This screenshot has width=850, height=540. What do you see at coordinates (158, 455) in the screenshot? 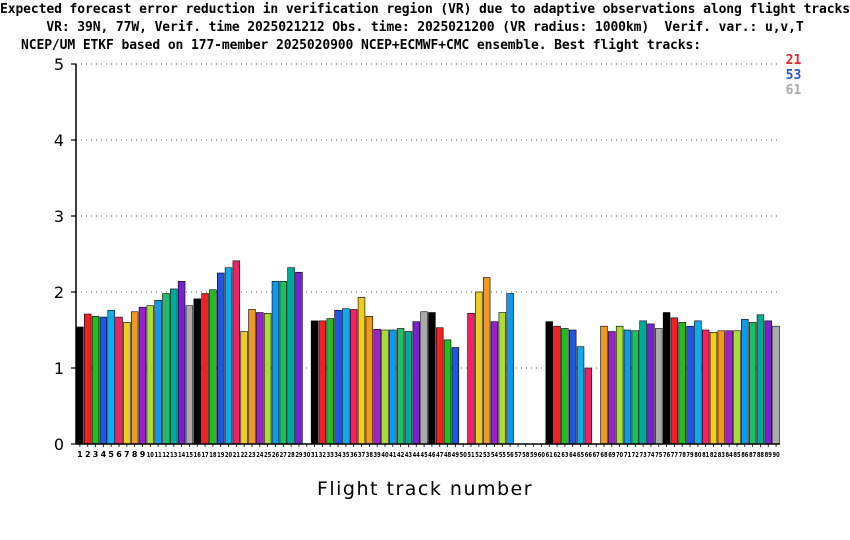
I see `x-tick-label-11: 11` at bounding box center [158, 455].